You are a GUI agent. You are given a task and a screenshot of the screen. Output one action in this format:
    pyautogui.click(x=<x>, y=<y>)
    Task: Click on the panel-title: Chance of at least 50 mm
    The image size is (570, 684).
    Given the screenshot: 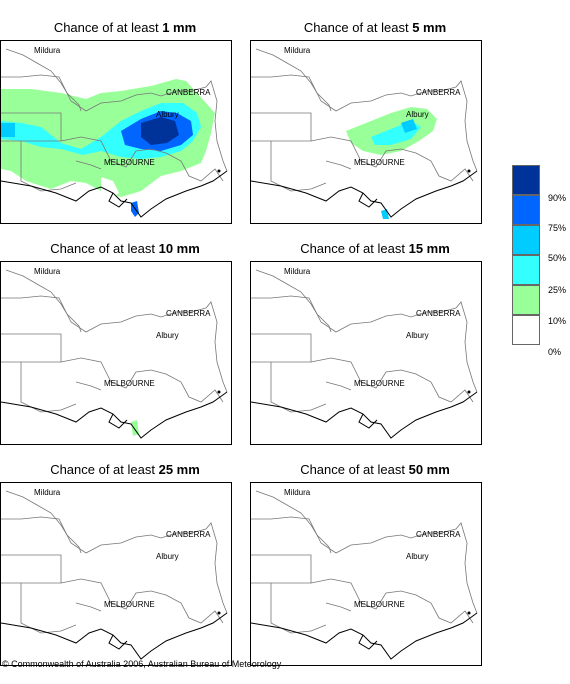 What is the action you would take?
    pyautogui.click(x=375, y=469)
    